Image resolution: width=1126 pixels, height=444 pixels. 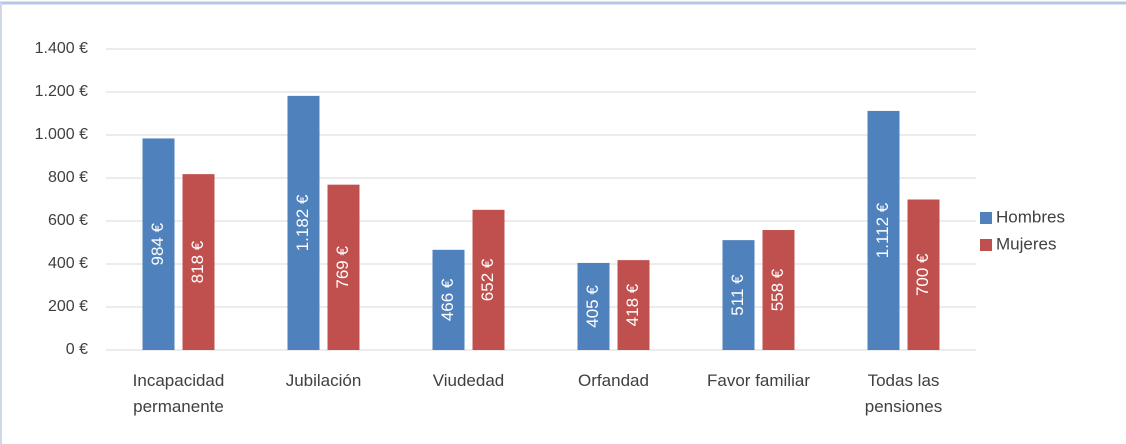 I want to click on value-label: 466 €, so click(x=447, y=299).